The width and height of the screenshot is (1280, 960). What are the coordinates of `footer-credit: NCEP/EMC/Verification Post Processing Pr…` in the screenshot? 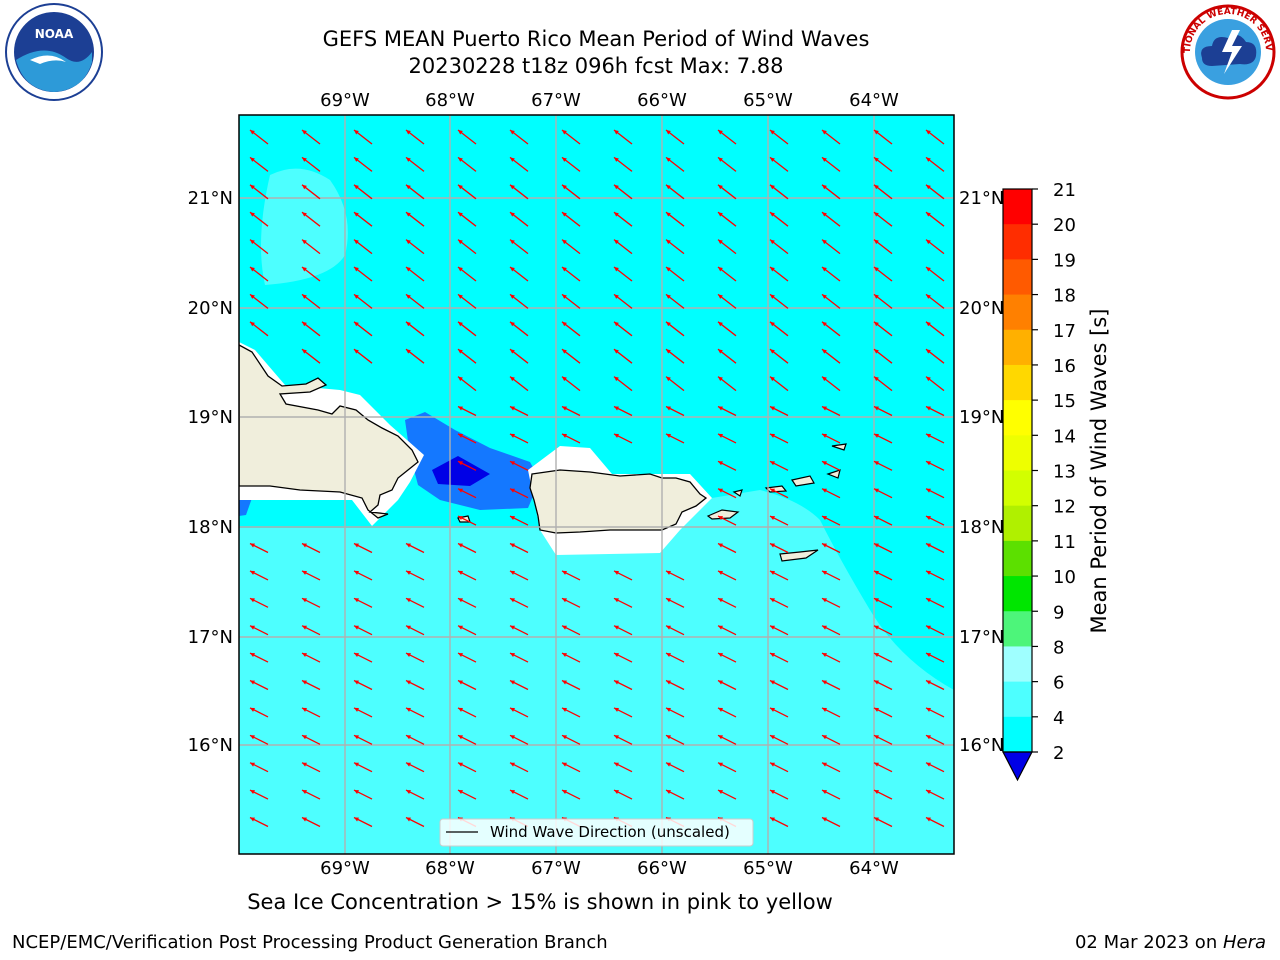 It's located at (310, 942).